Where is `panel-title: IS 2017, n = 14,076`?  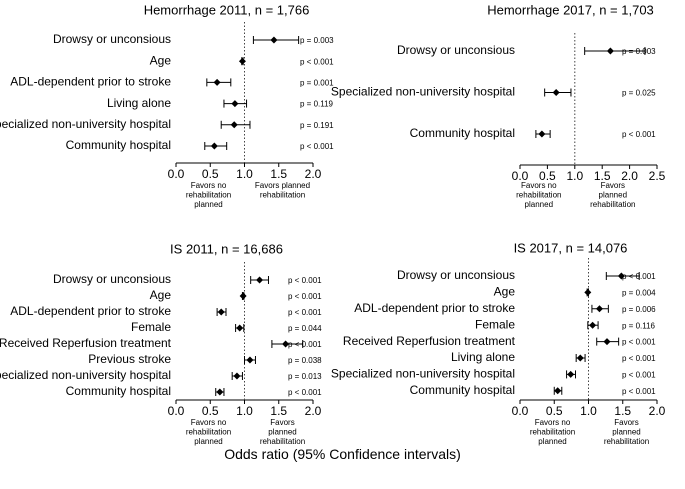 panel-title: IS 2017, n = 14,076 is located at coordinates (571, 247).